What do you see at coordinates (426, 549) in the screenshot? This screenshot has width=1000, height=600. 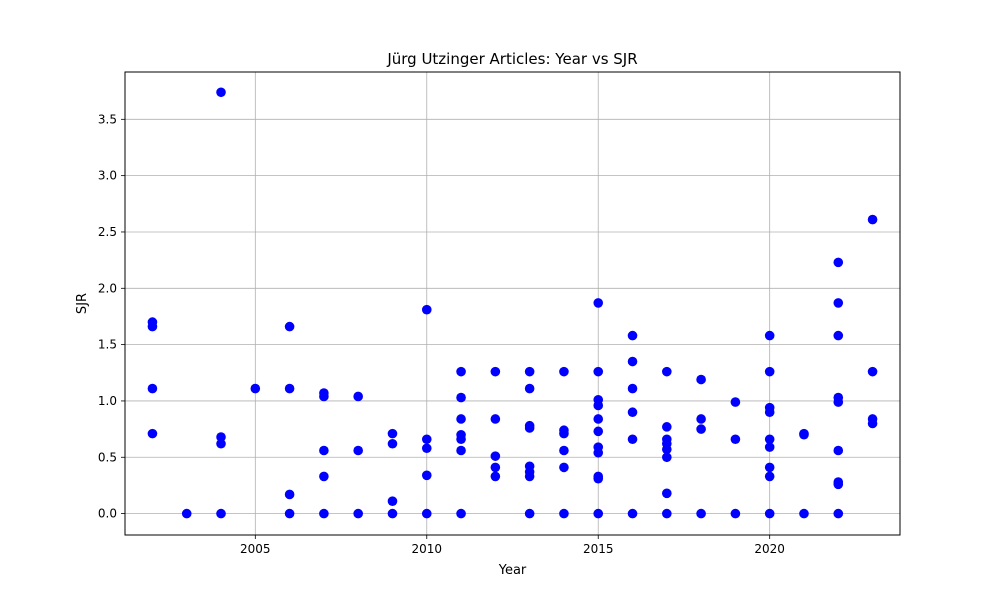 I see `x-tick-label: 2010` at bounding box center [426, 549].